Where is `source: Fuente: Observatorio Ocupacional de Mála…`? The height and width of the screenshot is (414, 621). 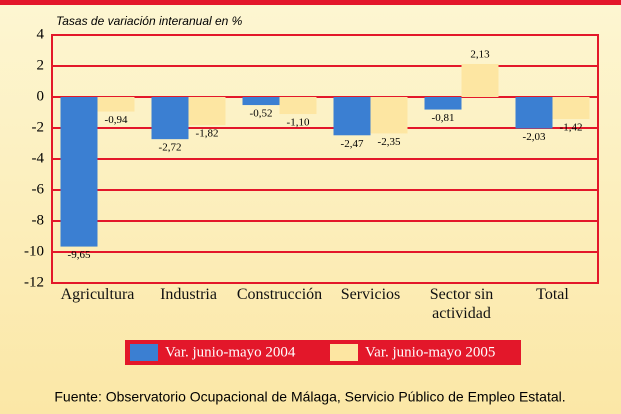
source: Fuente: Observatorio Ocupacional de Mála… is located at coordinates (309, 397).